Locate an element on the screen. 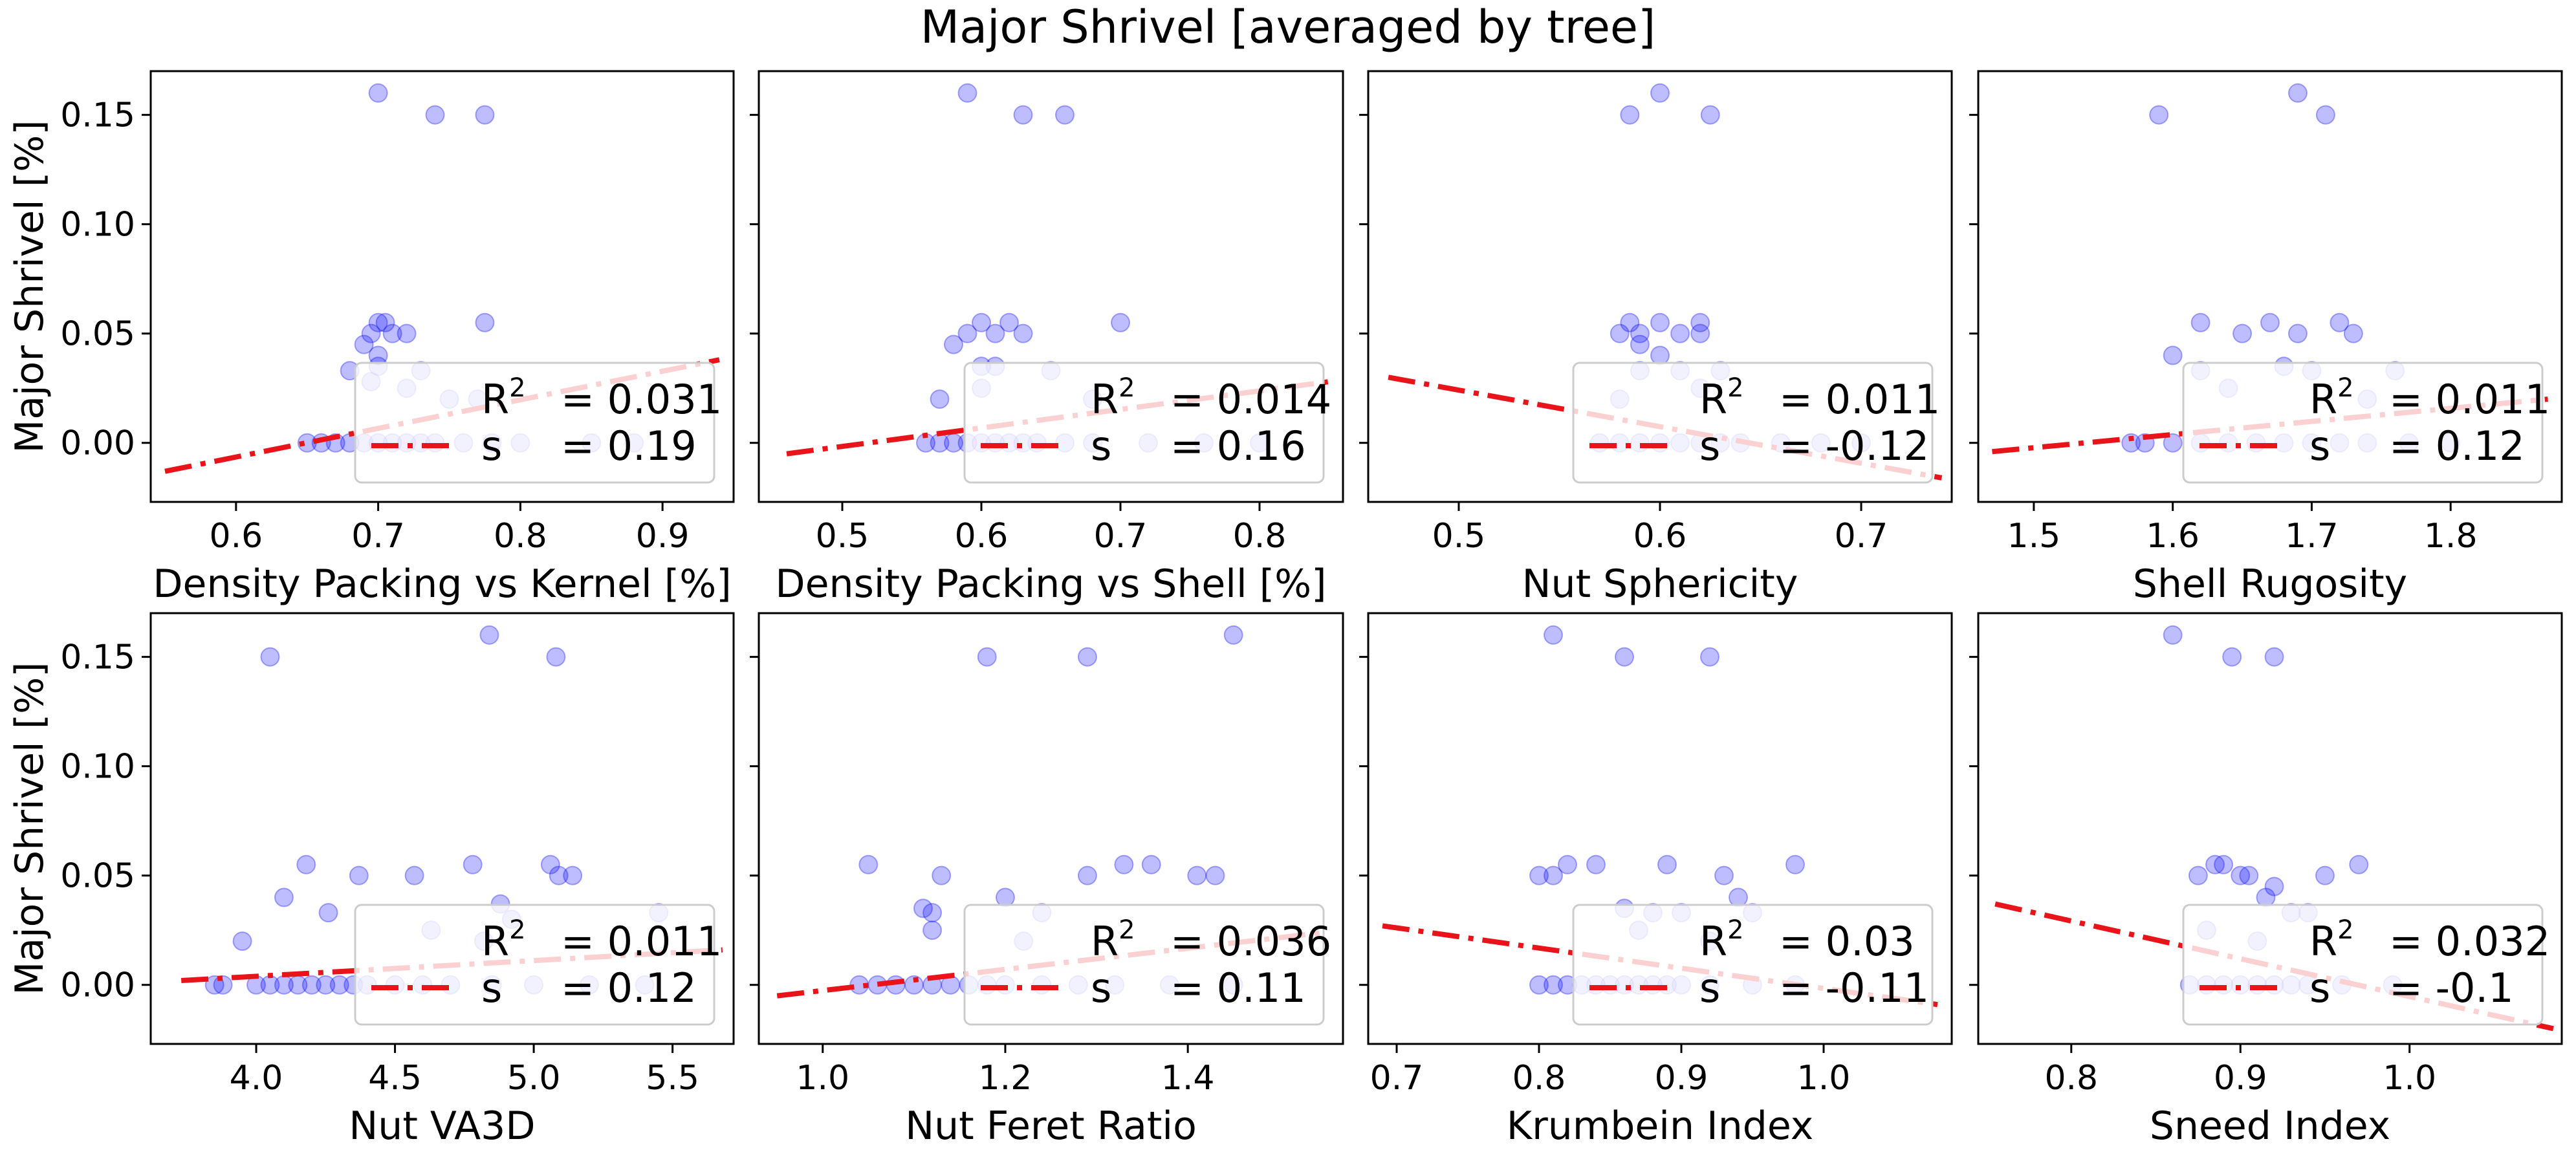 This screenshot has height=1150, width=2576. x-tick-label: 1.4 is located at coordinates (1188, 1078).